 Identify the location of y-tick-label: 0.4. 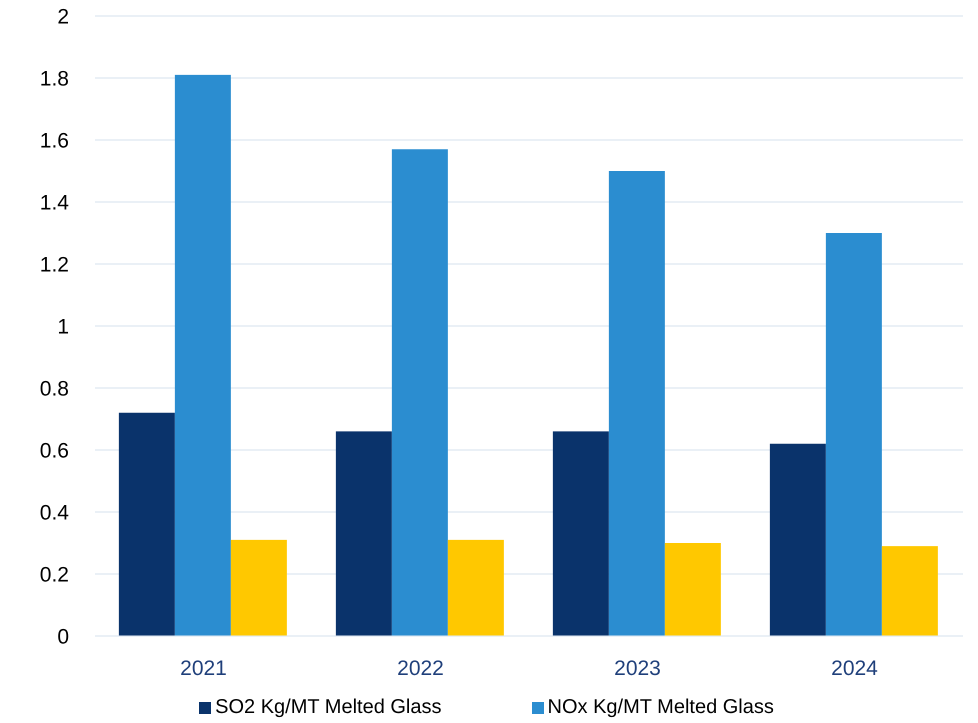
(55, 512).